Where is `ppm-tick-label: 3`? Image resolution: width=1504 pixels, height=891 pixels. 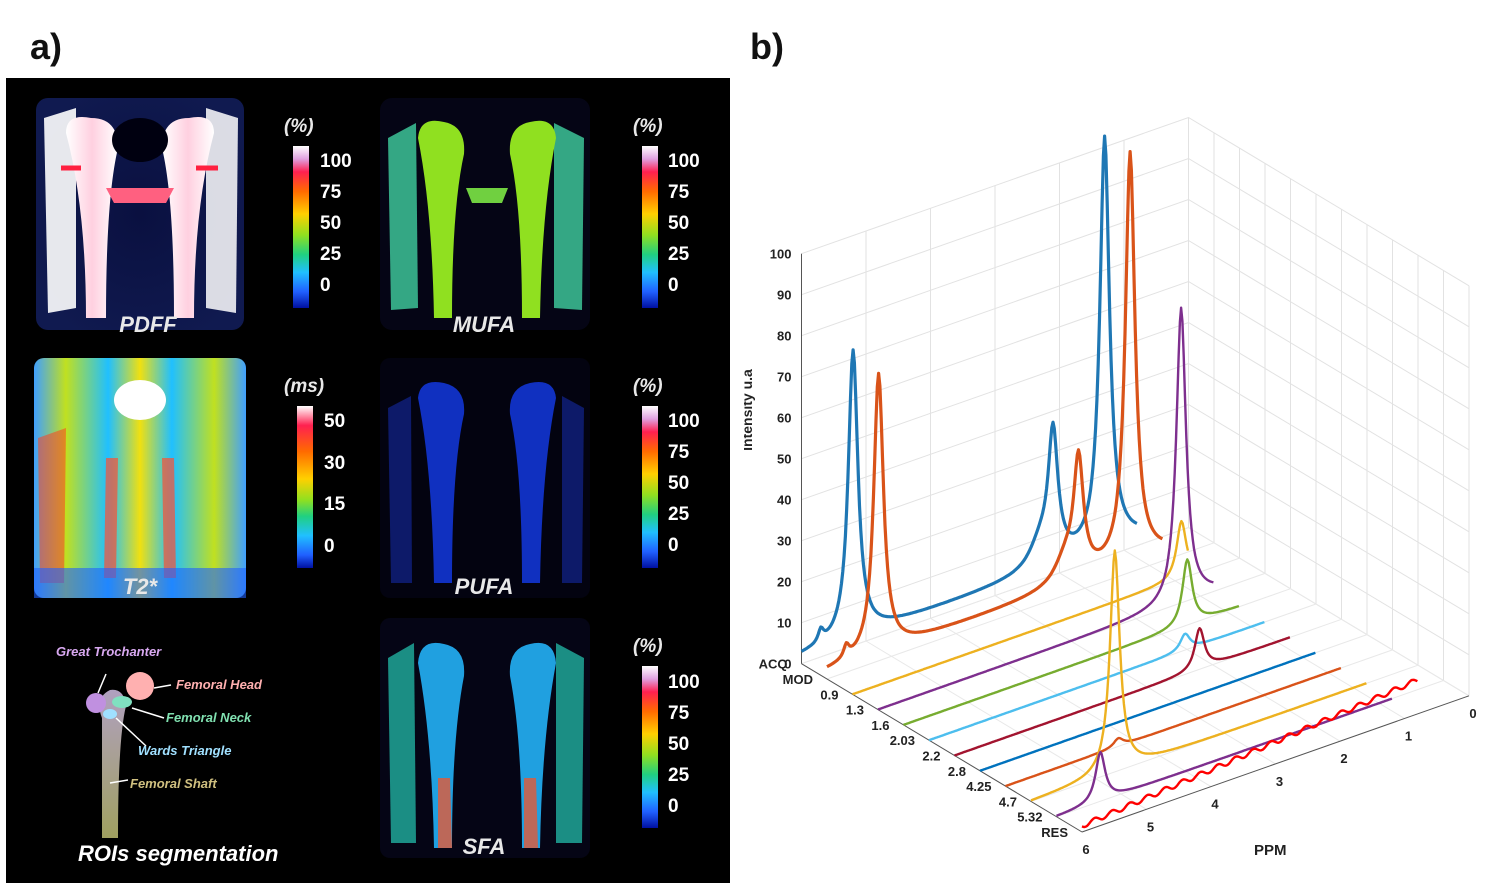
ppm-tick-label: 3 is located at coordinates (1279, 781).